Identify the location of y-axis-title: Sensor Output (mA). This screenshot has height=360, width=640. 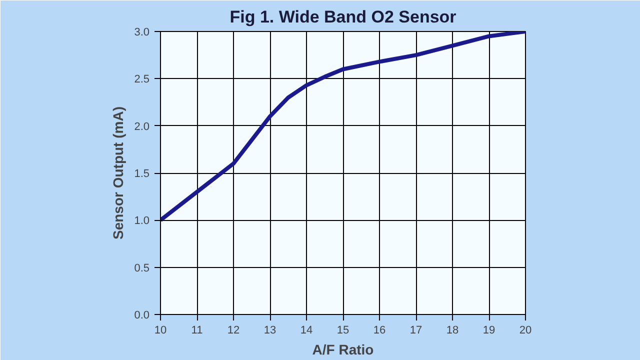
(118, 173).